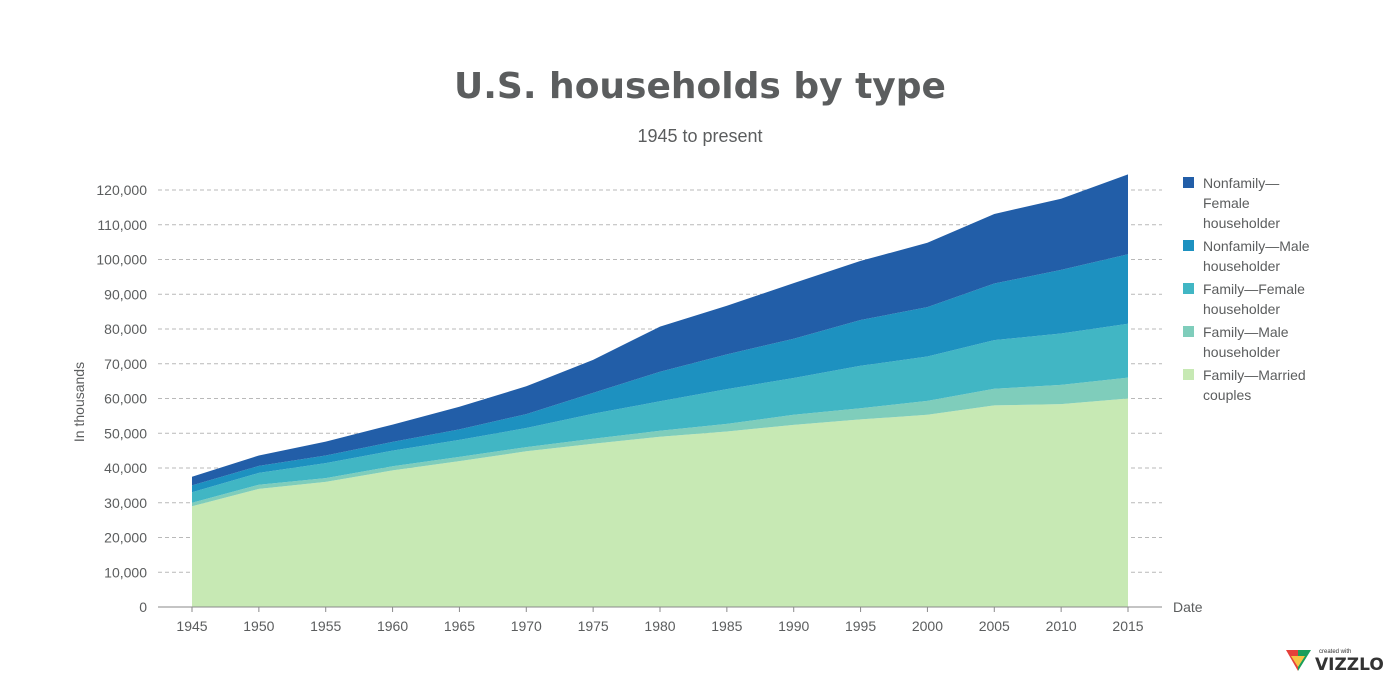  Describe the element at coordinates (125, 294) in the screenshot. I see `y-tick-label: 90,000` at that location.